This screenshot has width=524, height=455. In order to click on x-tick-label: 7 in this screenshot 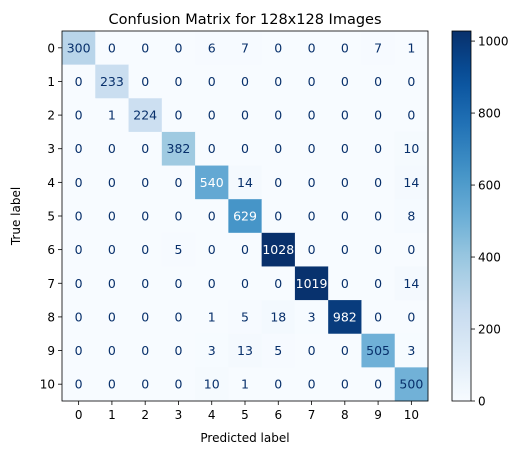, I will do `click(312, 415)`.